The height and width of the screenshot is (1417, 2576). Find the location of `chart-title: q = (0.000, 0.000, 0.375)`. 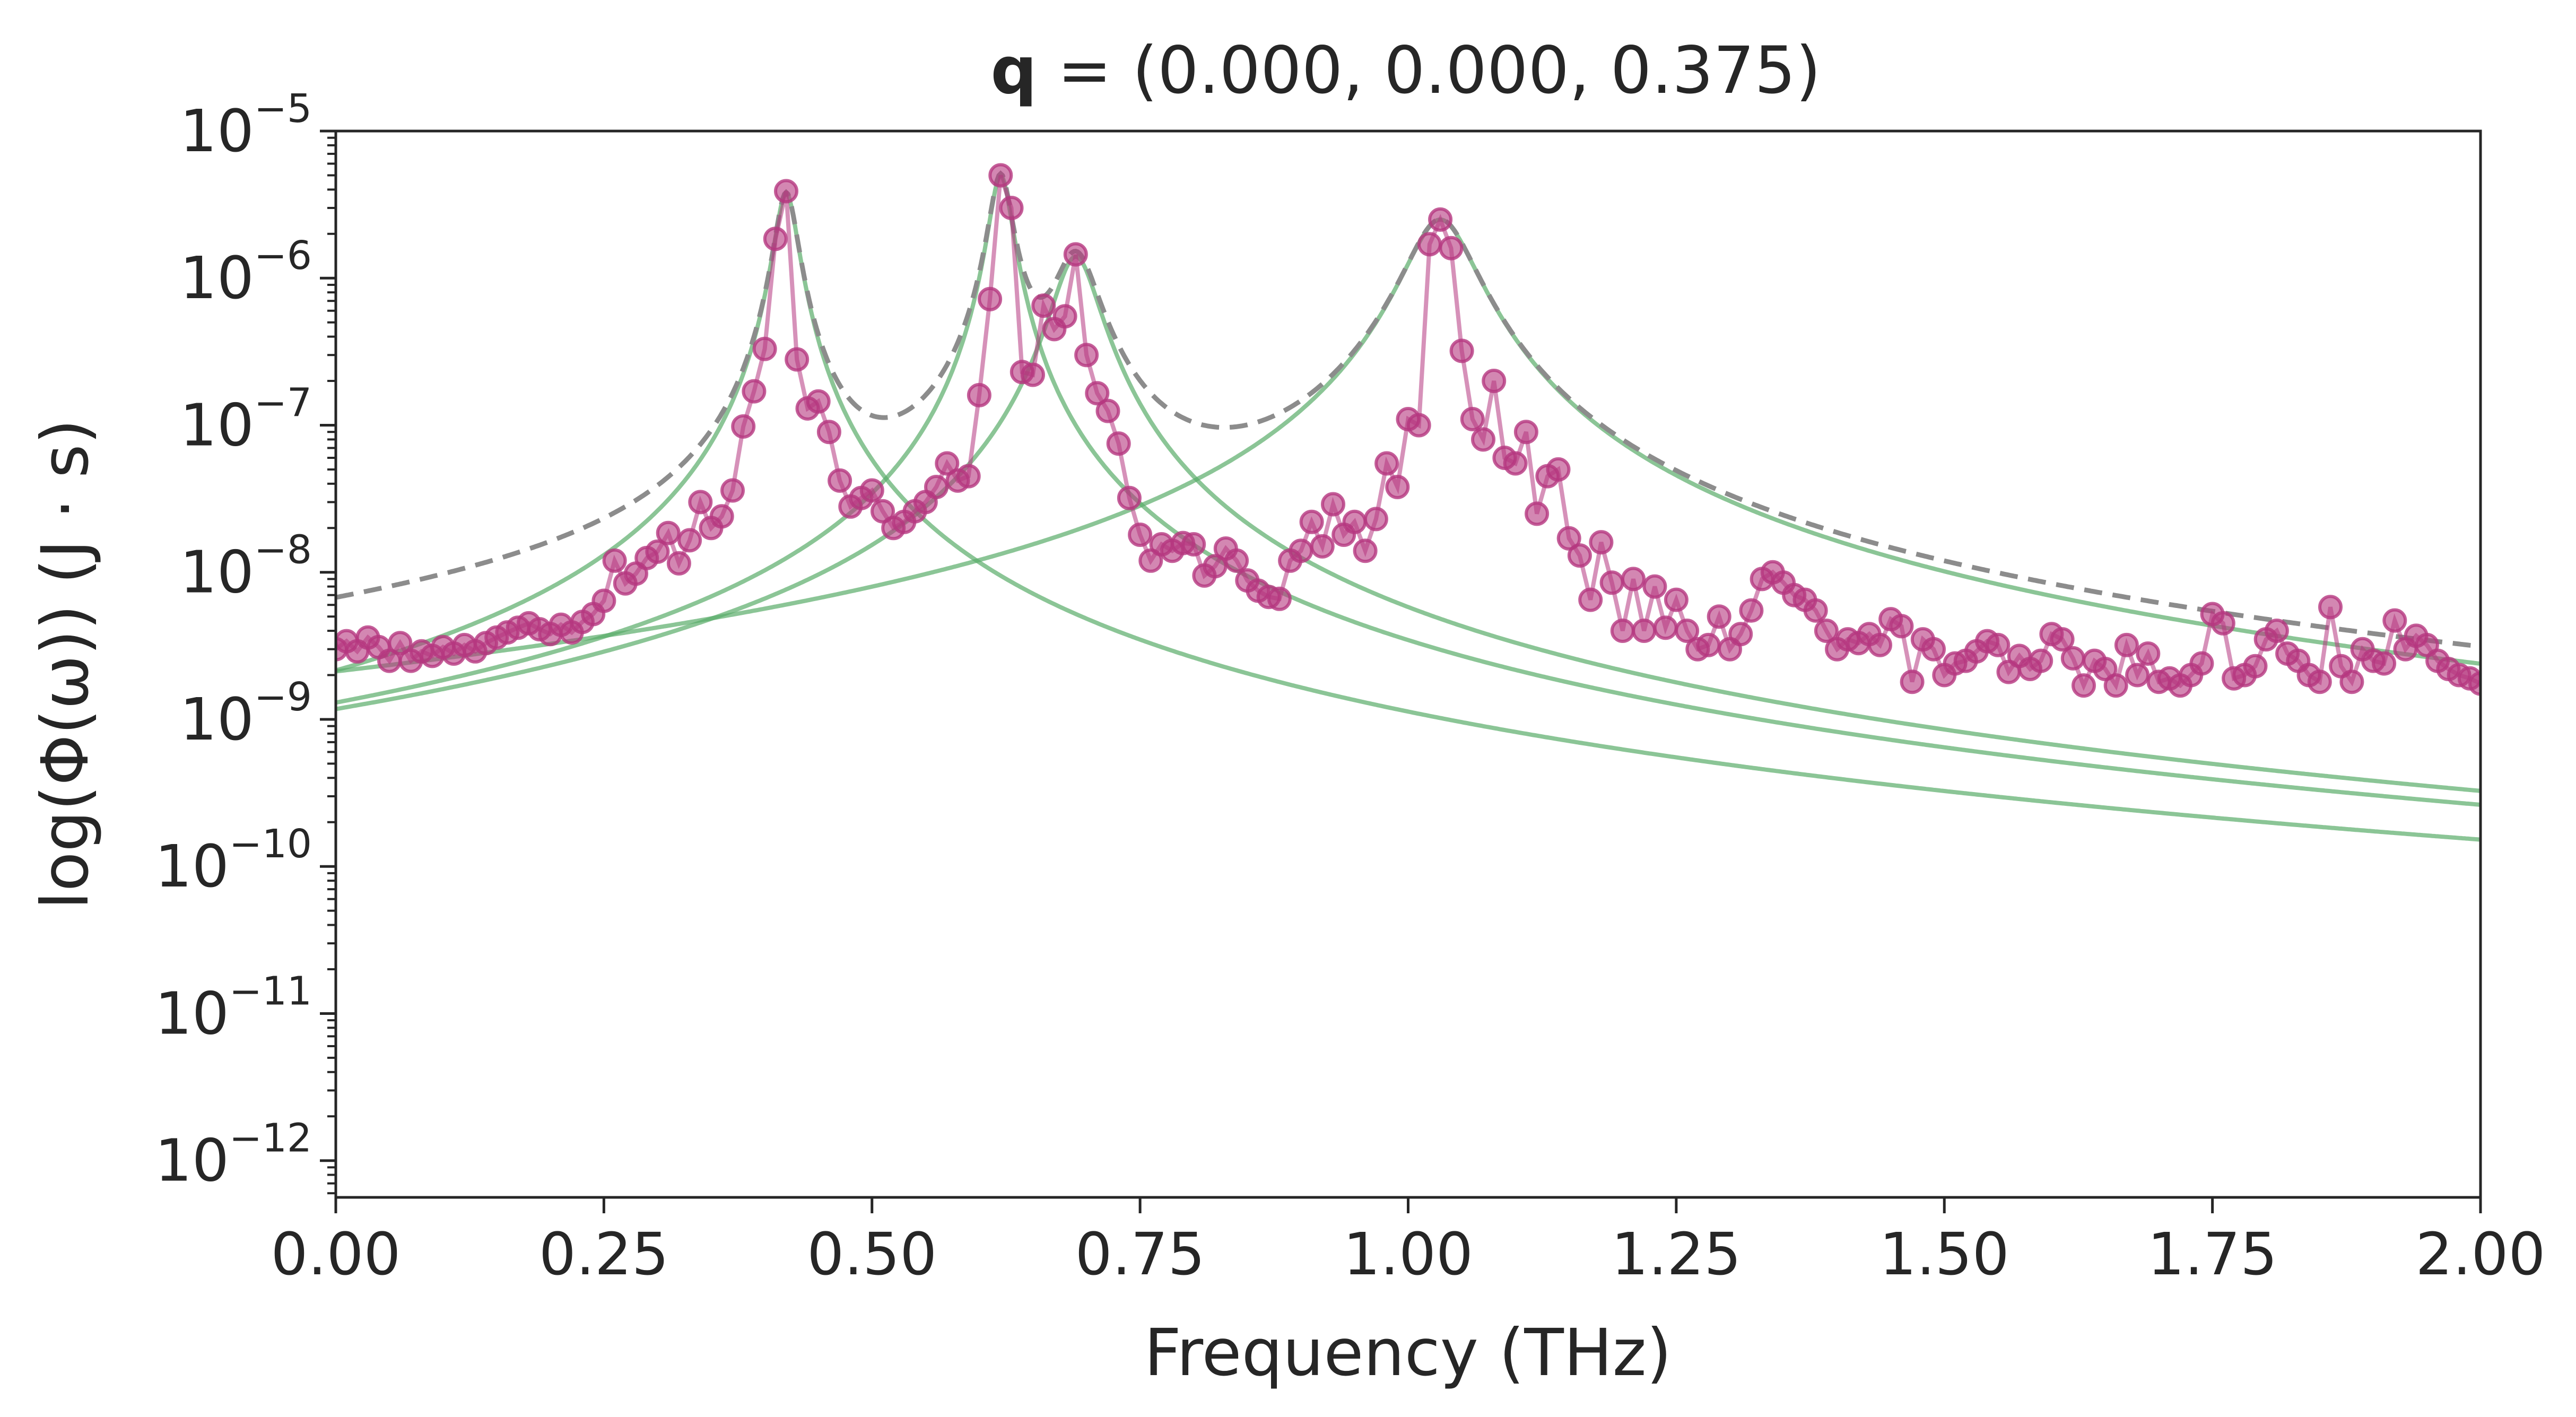

chart-title: q = (0.000, 0.000, 0.375) is located at coordinates (1406, 70).